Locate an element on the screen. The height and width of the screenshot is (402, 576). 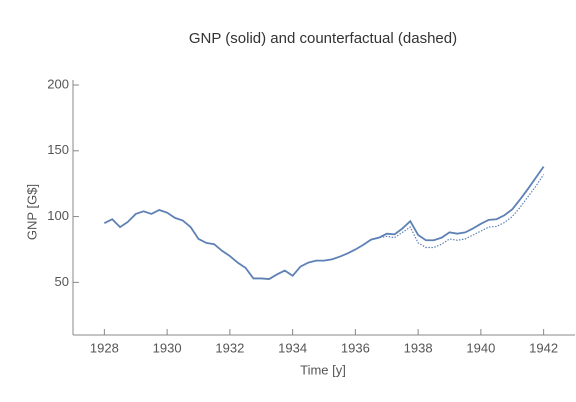
y-tick-label: 150 is located at coordinates (58, 149).